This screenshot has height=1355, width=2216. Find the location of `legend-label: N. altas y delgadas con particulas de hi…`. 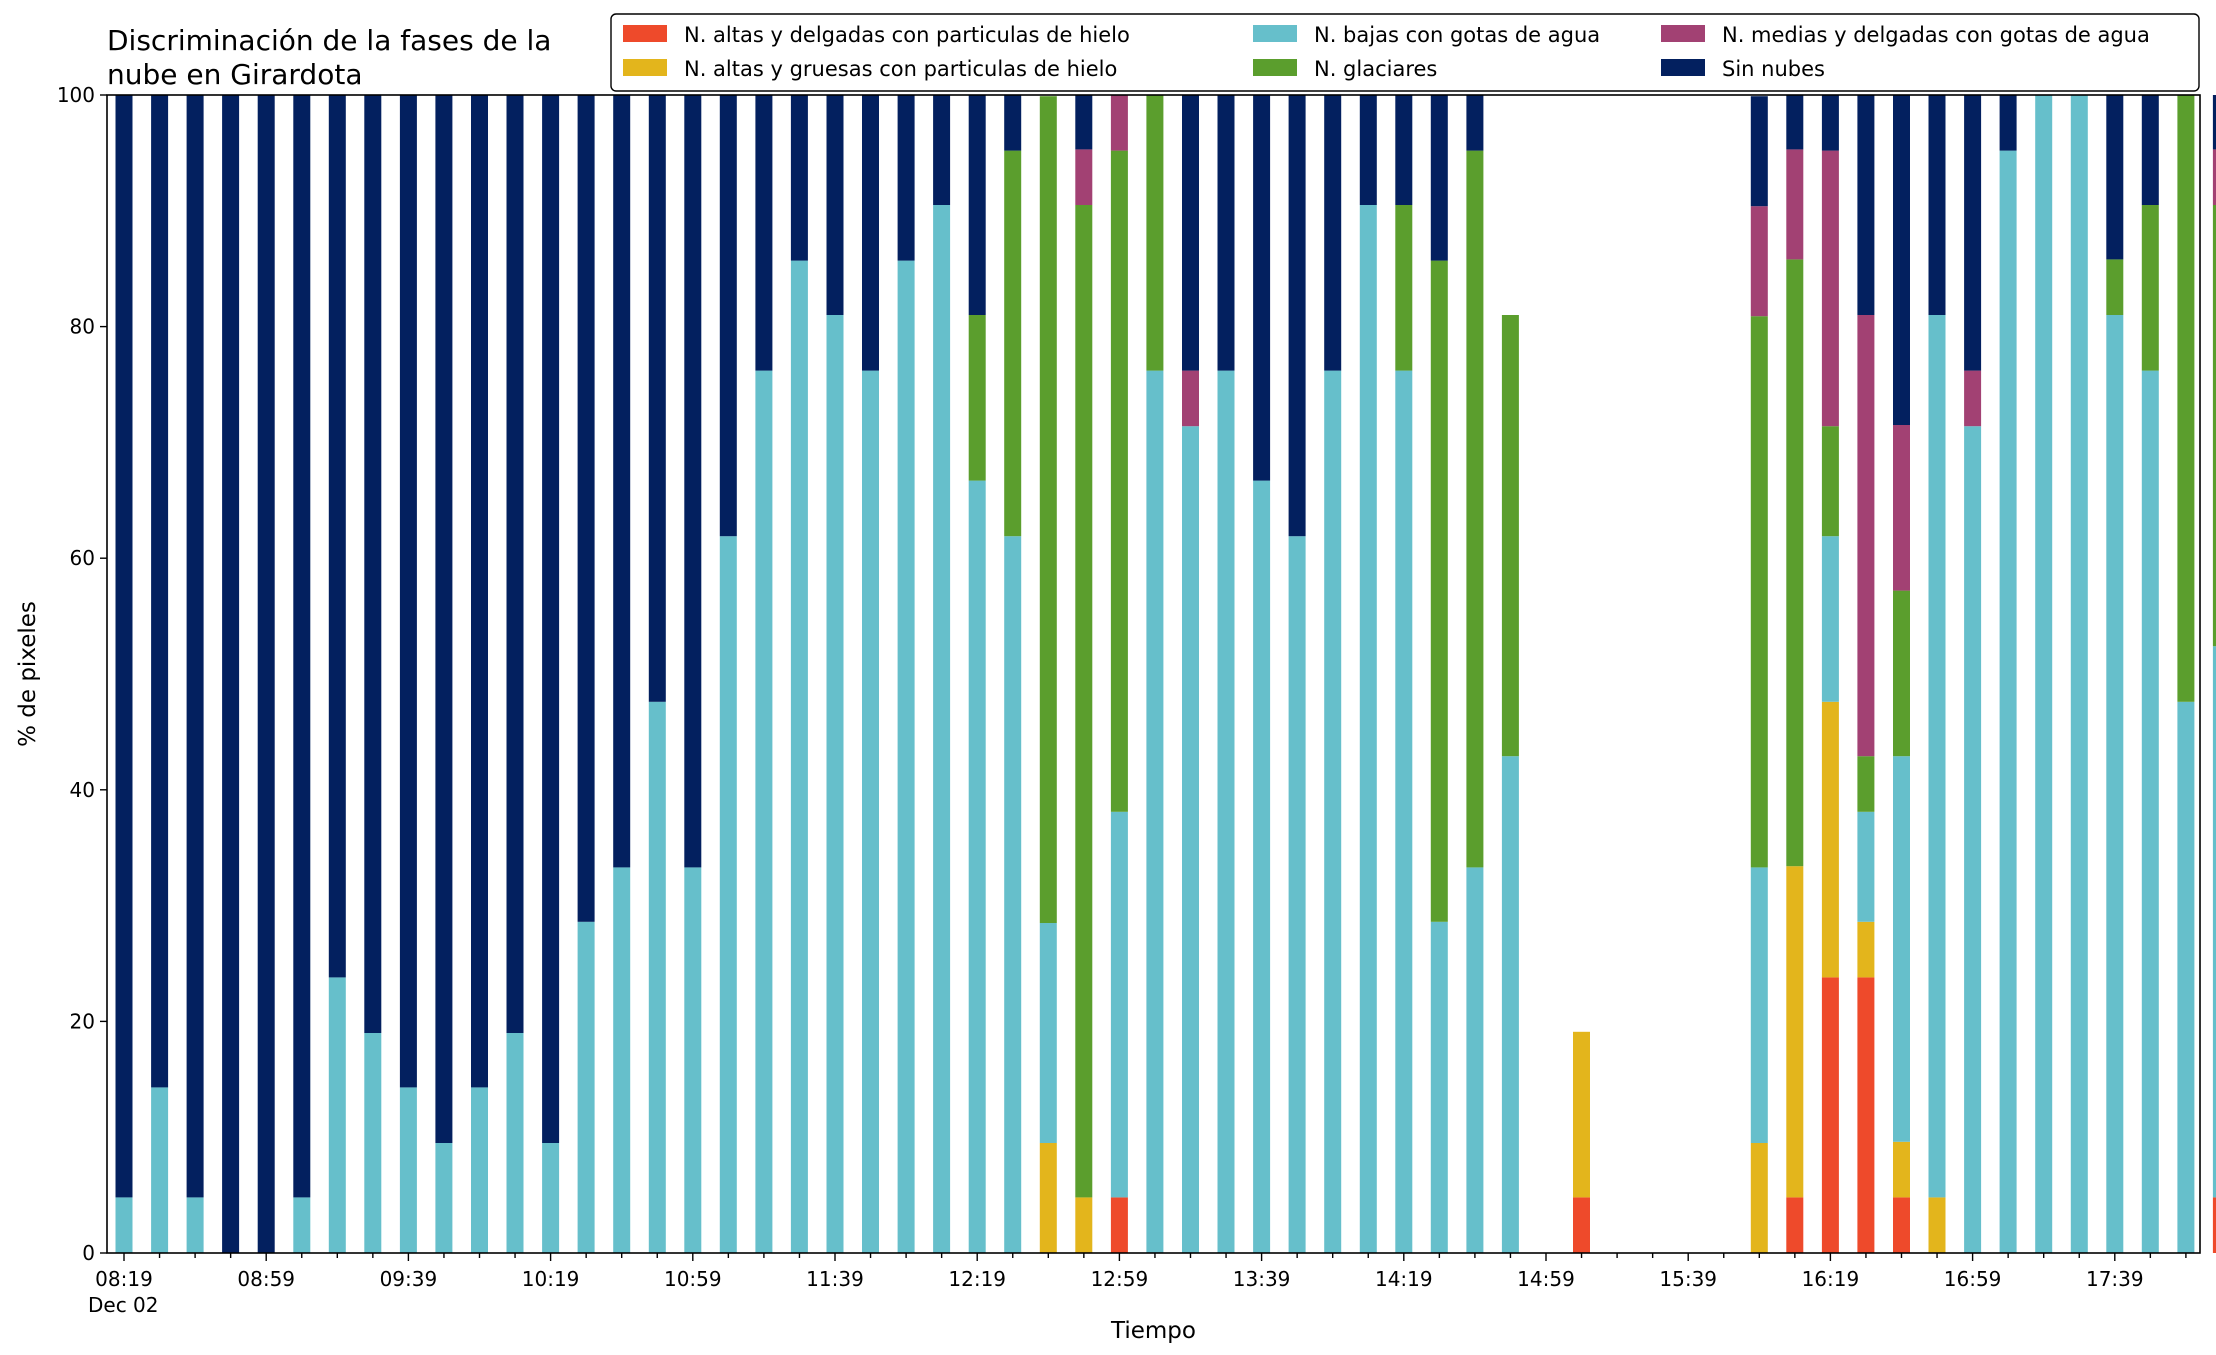

legend-label: N. altas y delgadas con particulas de hi… is located at coordinates (907, 35).